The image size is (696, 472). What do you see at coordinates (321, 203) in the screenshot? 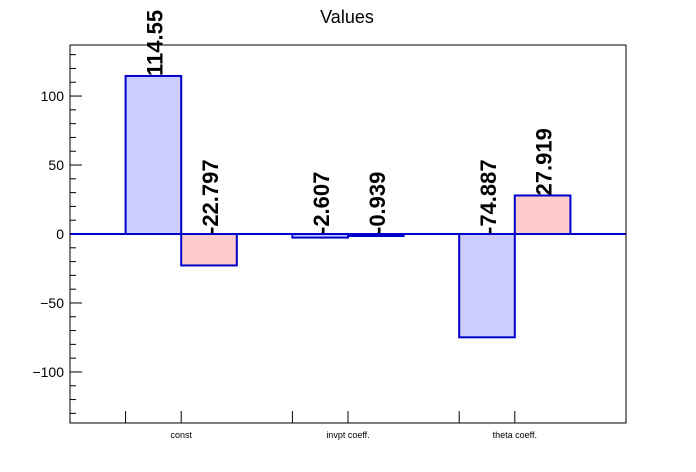
I see `bar-value-label: -2.607` at bounding box center [321, 203].